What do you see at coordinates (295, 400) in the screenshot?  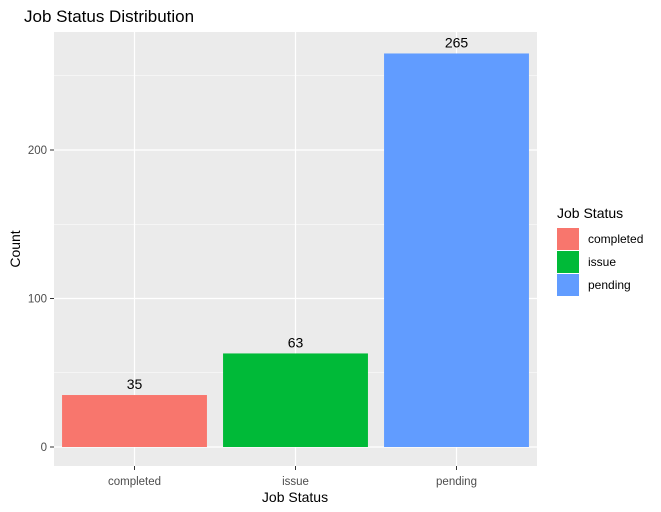 I see `bar-issue` at bounding box center [295, 400].